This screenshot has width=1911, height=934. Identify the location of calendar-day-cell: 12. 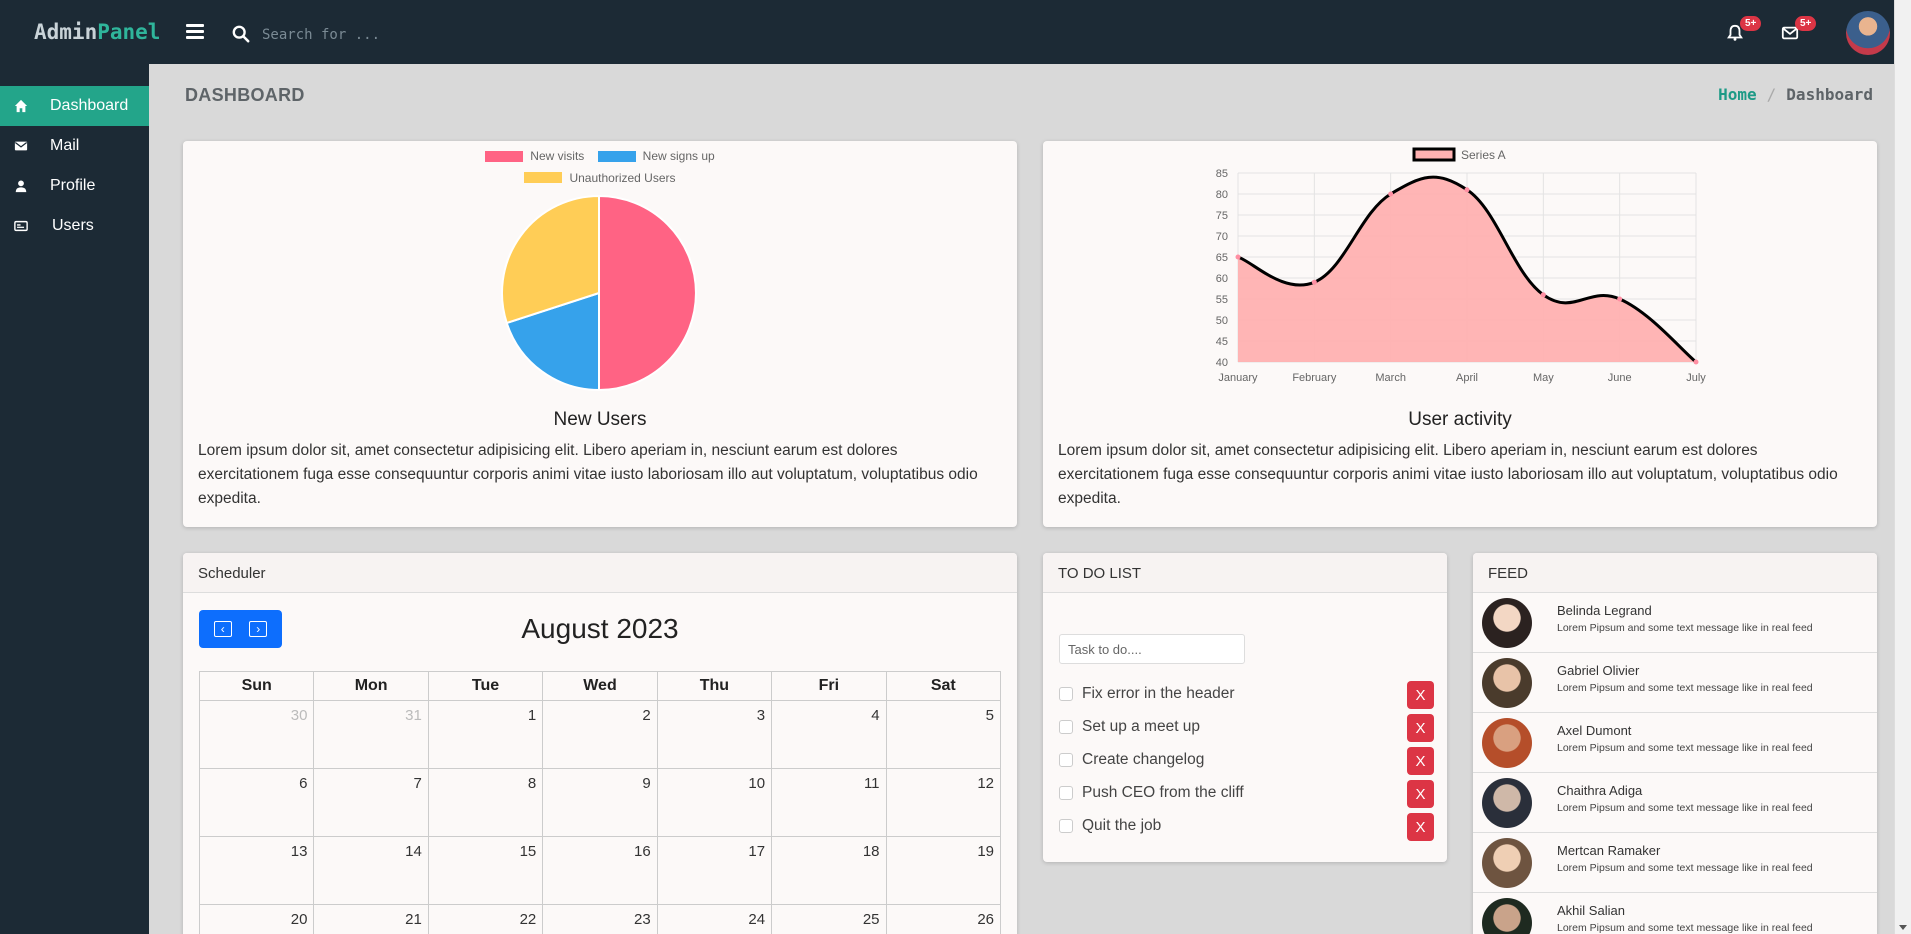
(943, 802).